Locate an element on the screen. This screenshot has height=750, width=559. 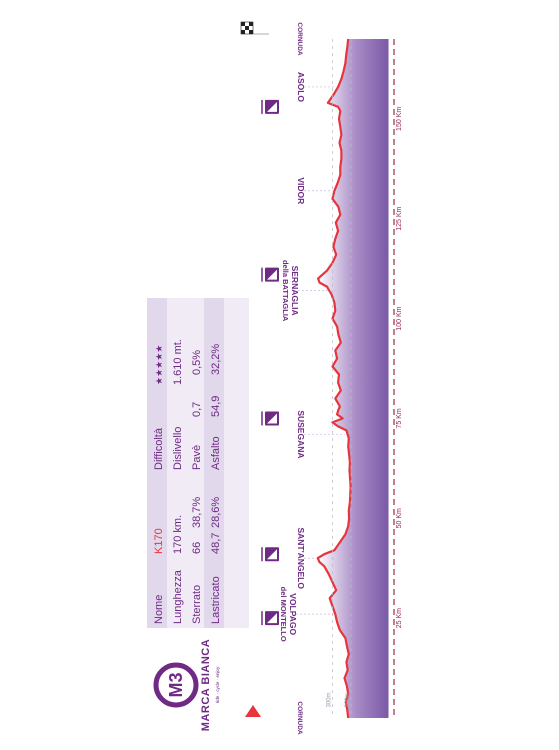
brand-logo: M3 is located at coordinates (176, 685).